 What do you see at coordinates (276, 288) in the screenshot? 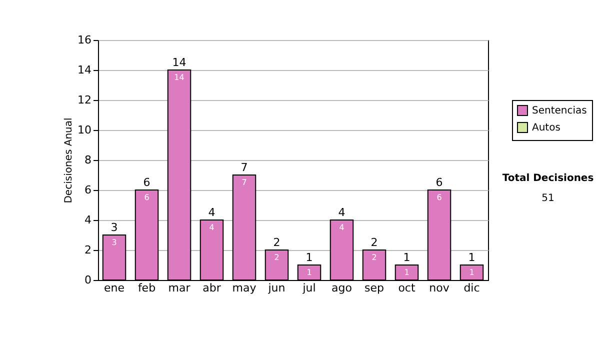
I see `x-tick-label: jun` at bounding box center [276, 288].